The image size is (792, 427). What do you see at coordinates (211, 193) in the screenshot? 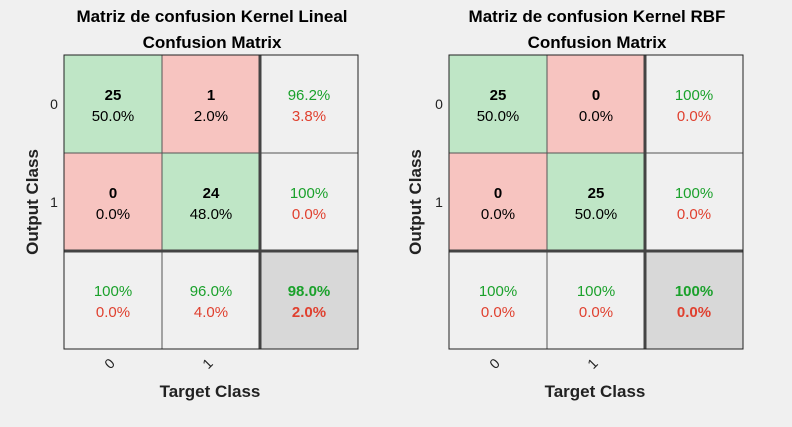
I see `cell-count-label: 24` at bounding box center [211, 193].